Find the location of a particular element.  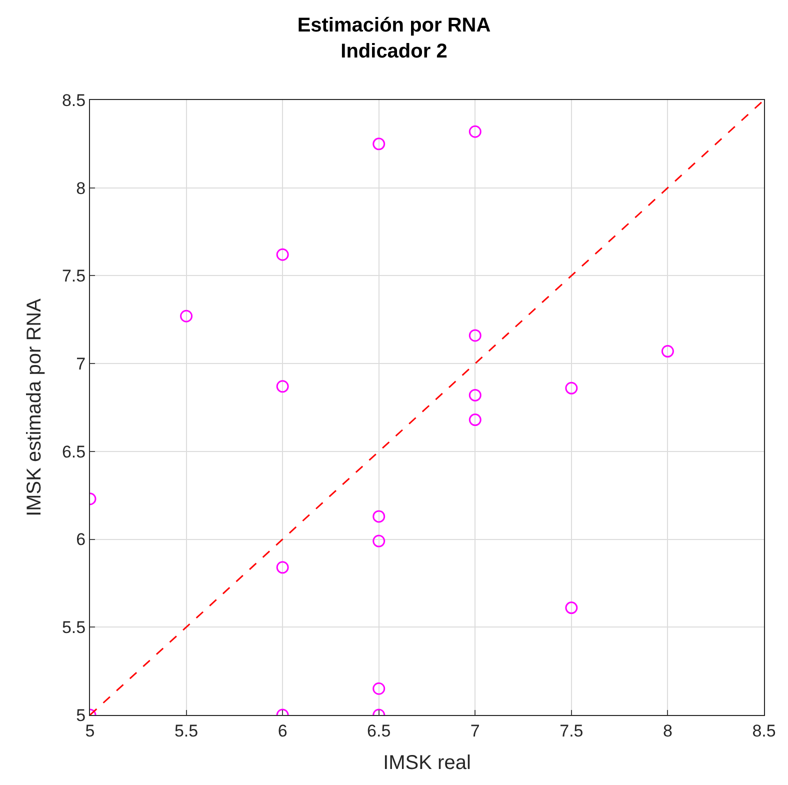

y-tick-label: 7.5 is located at coordinates (74, 276).